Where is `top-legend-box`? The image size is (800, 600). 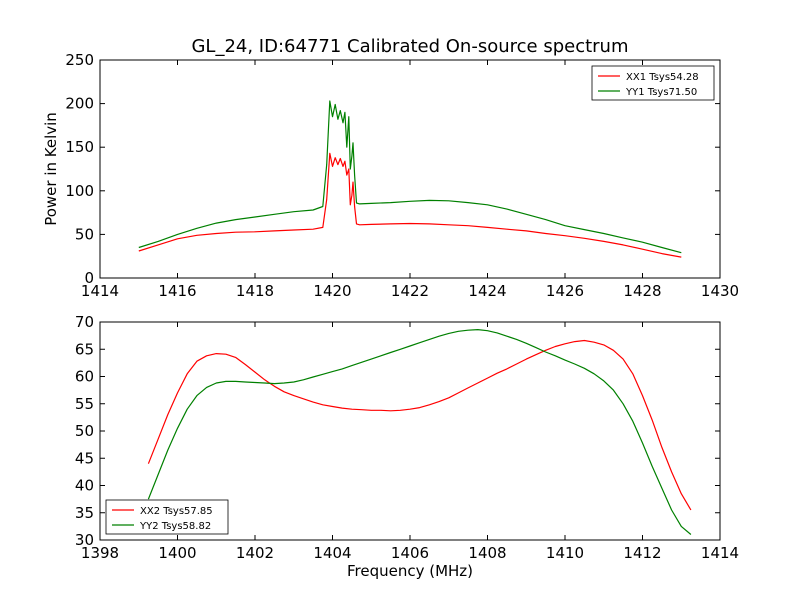
top-legend-box is located at coordinates (653, 83).